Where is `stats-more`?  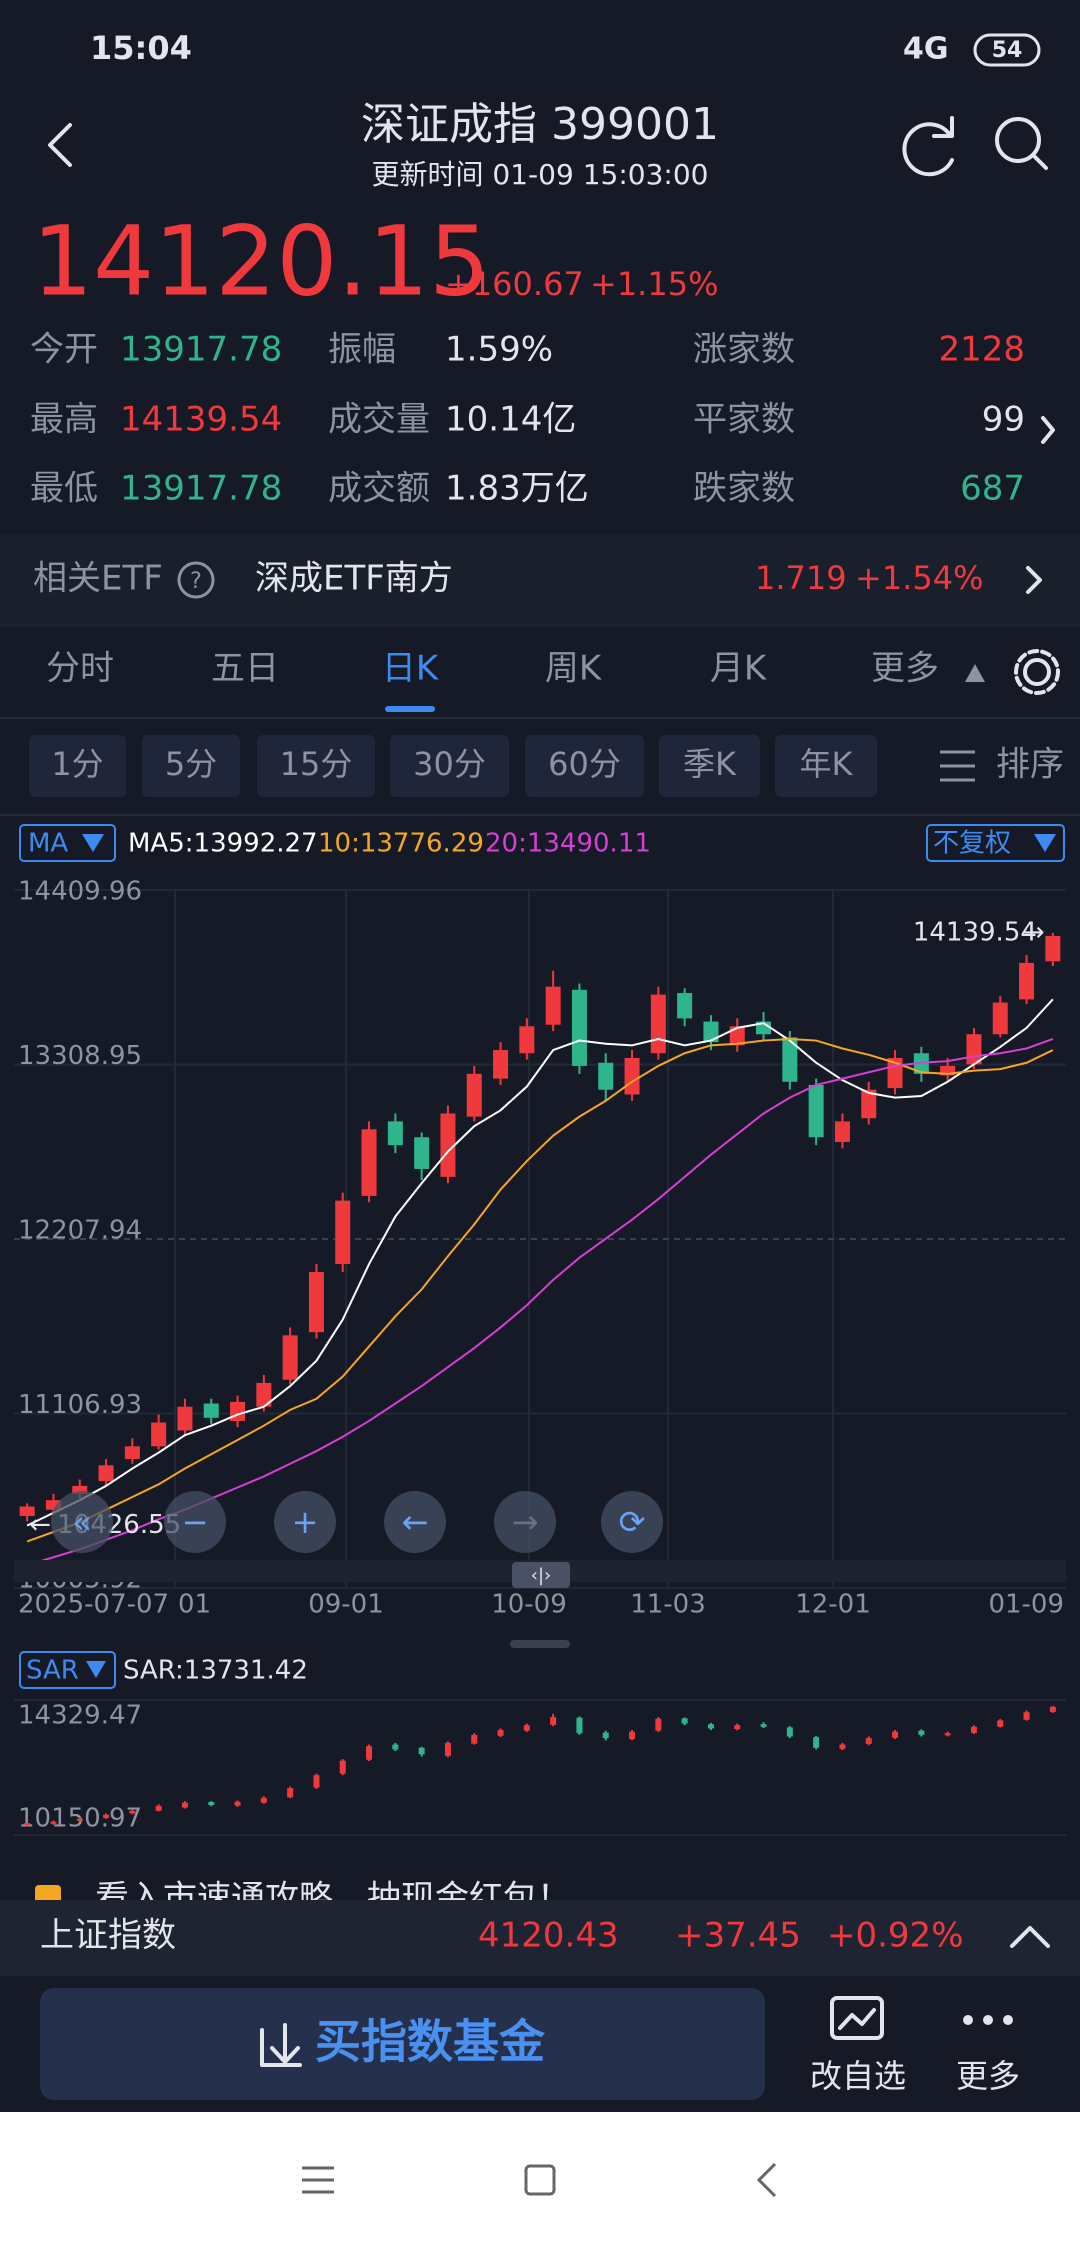
stats-more is located at coordinates (1048, 430).